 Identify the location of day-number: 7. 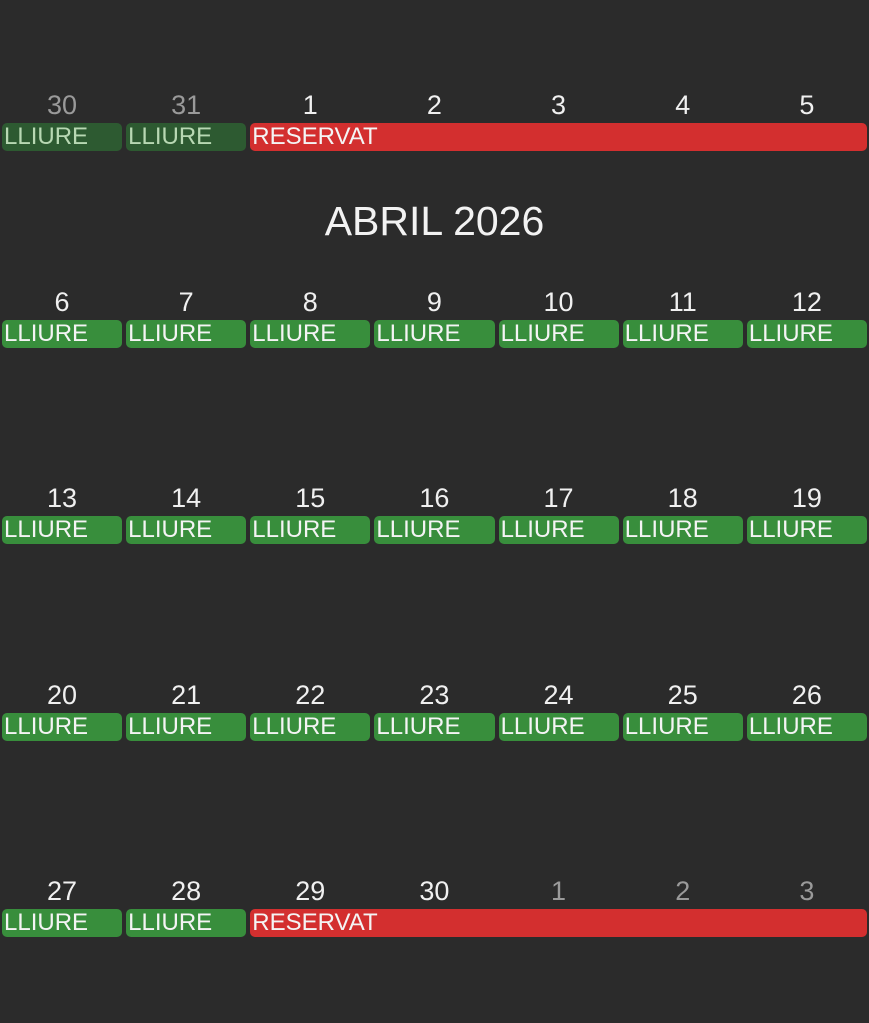
(186, 302).